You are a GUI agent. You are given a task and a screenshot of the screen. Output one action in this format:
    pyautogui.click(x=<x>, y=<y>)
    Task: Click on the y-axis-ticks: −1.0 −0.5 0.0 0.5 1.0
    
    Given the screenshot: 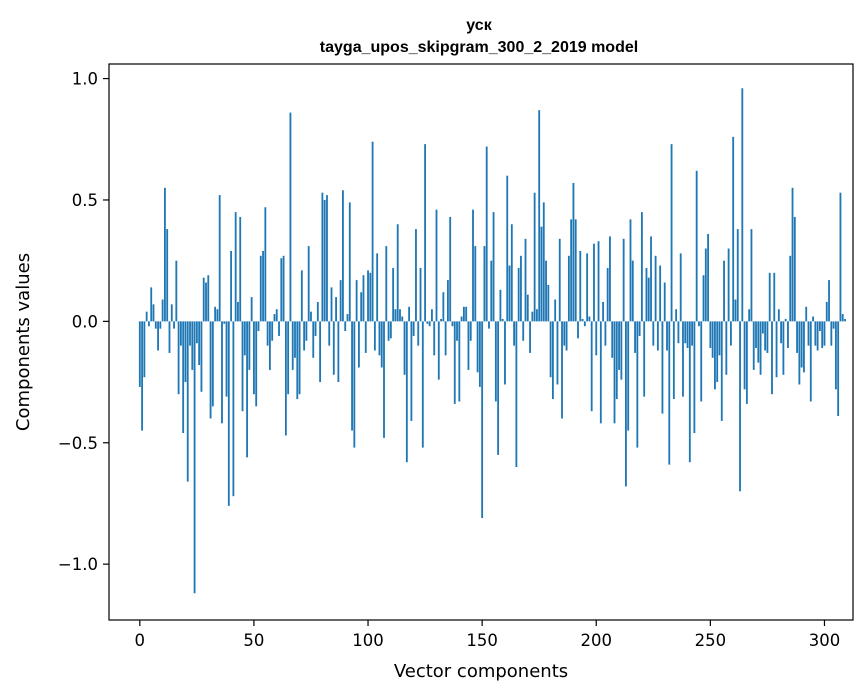 What is the action you would take?
    pyautogui.click(x=83, y=322)
    